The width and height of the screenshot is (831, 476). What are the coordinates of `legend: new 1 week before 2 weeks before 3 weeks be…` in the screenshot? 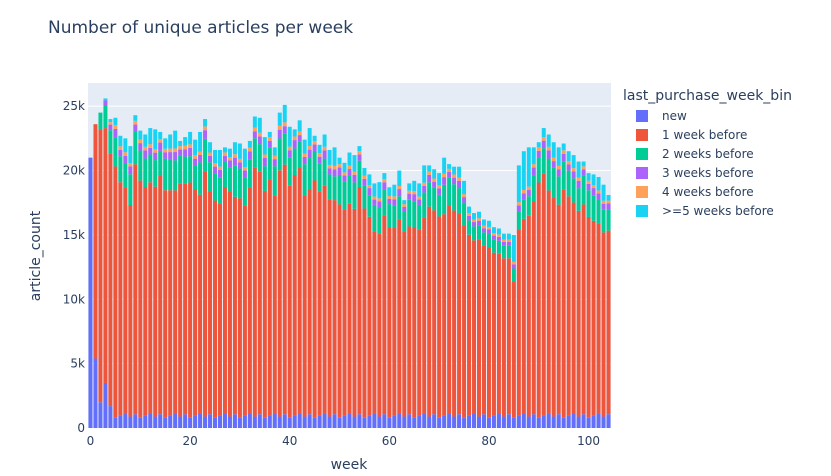 It's located at (705, 163).